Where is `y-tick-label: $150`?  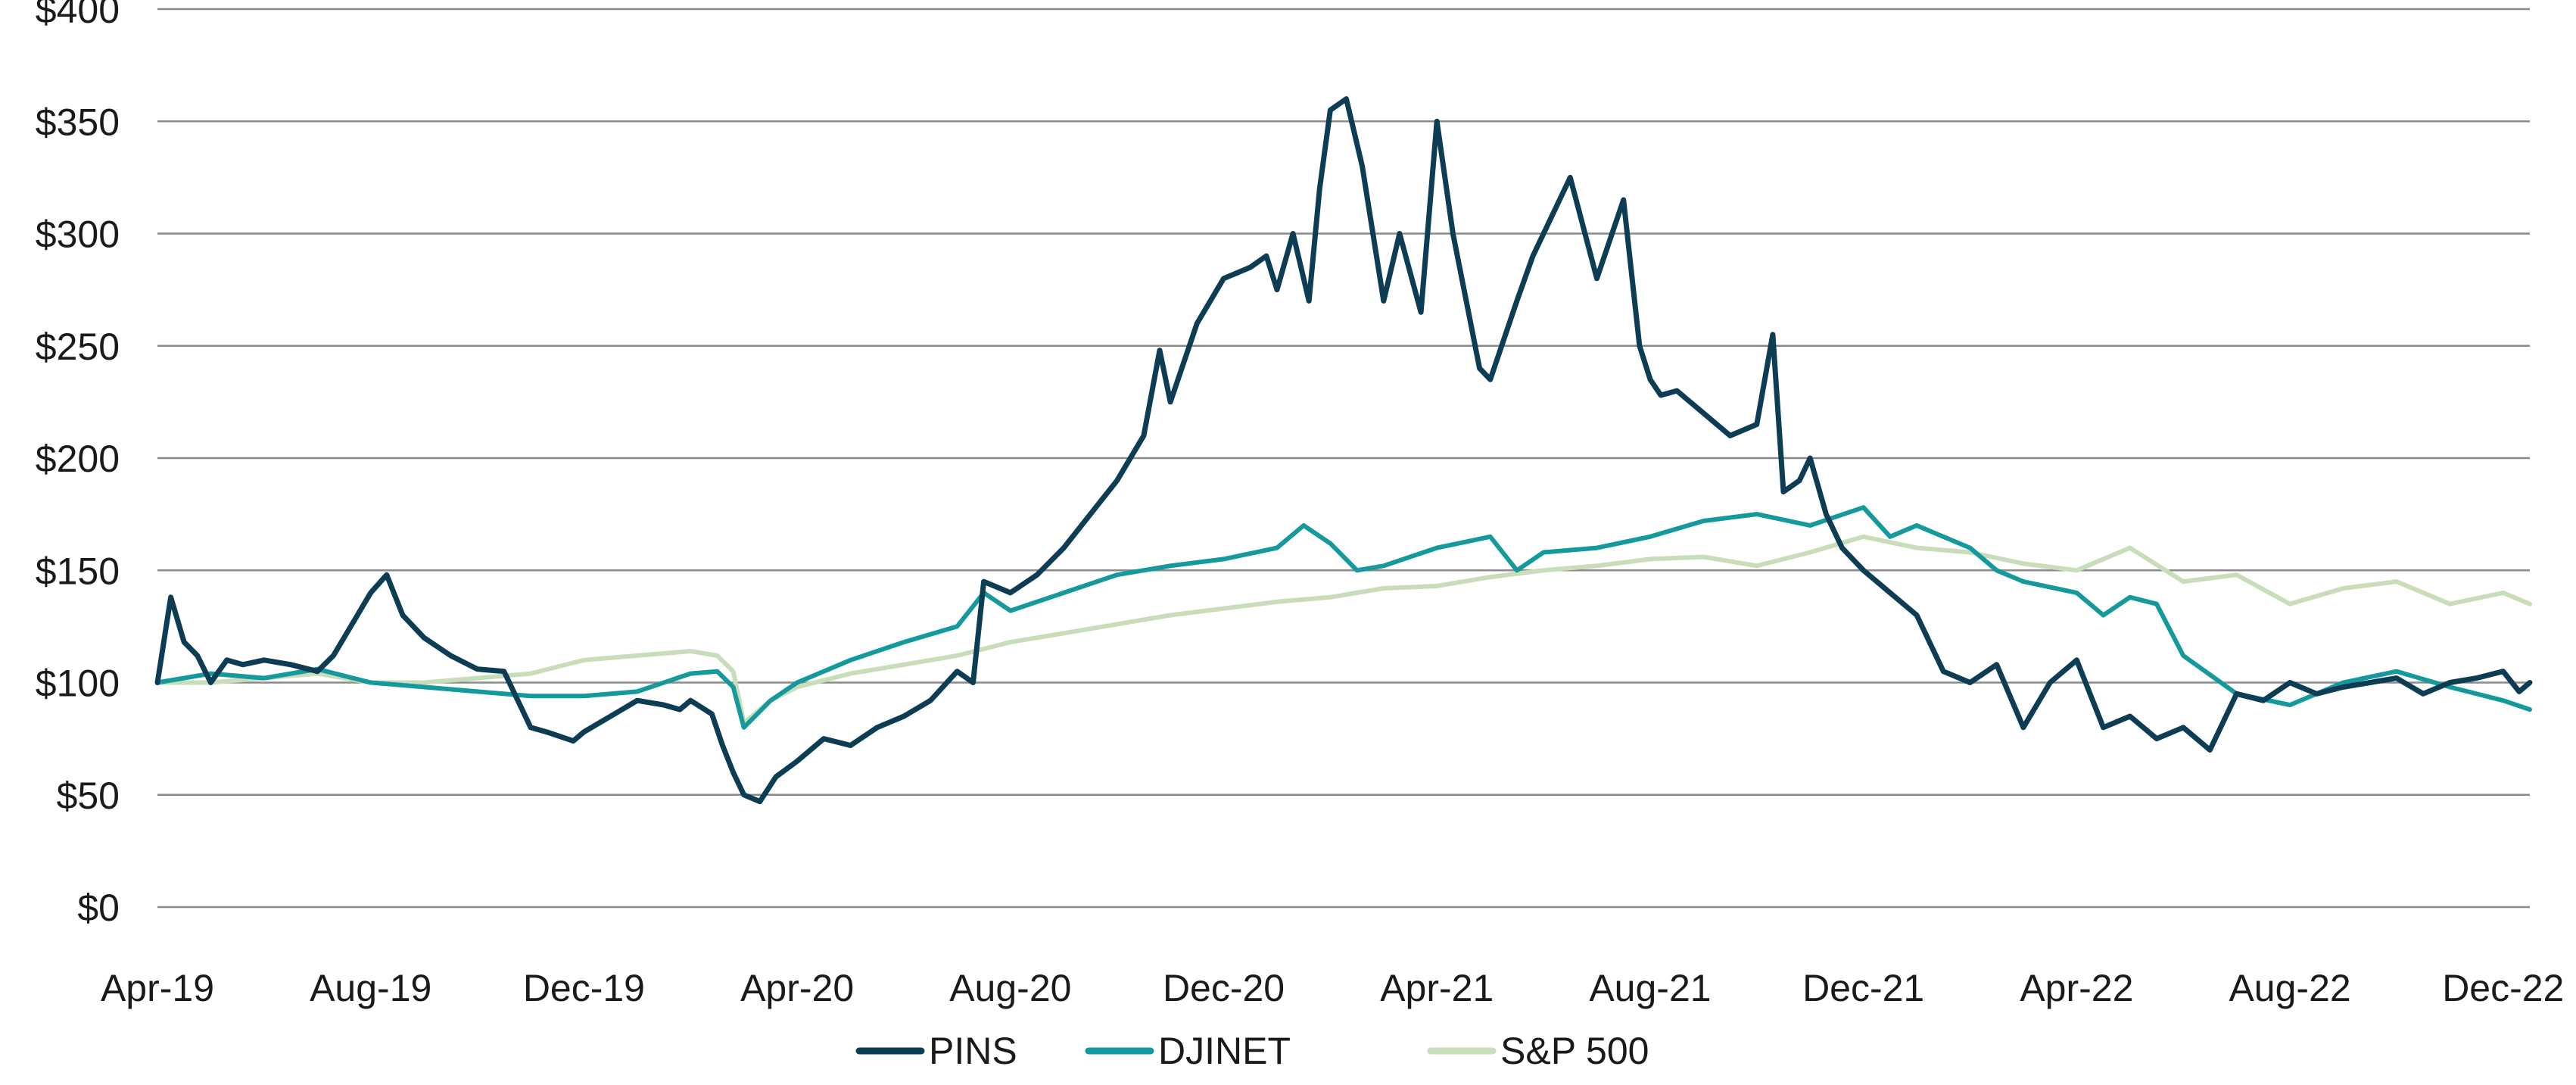 y-tick-label: $150 is located at coordinates (78, 571).